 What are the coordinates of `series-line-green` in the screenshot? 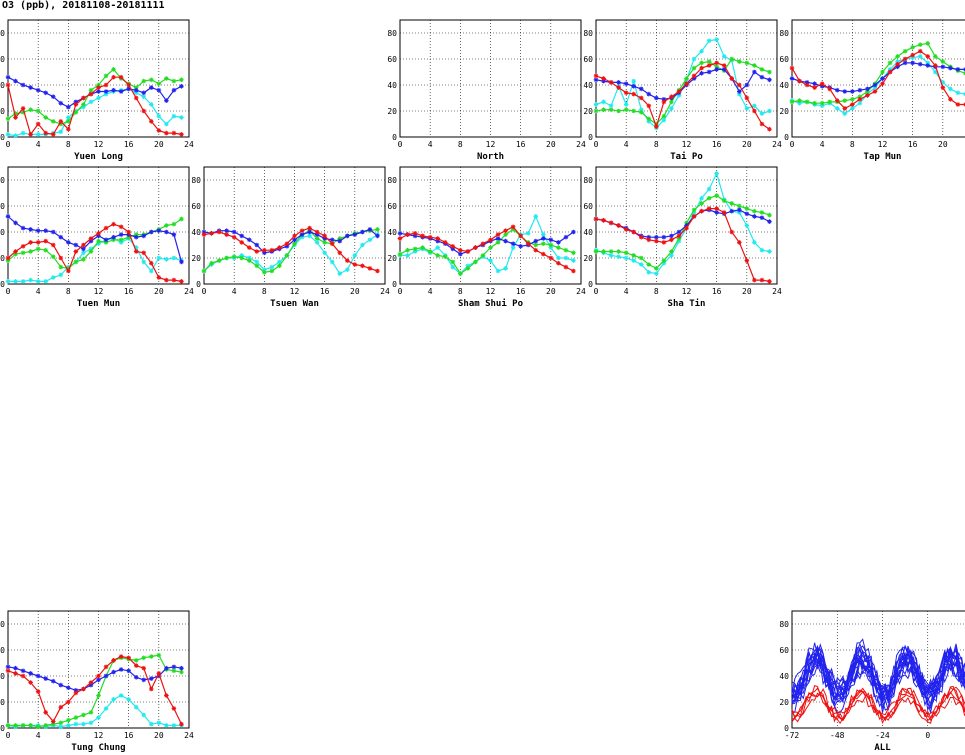 It's located at (94, 96).